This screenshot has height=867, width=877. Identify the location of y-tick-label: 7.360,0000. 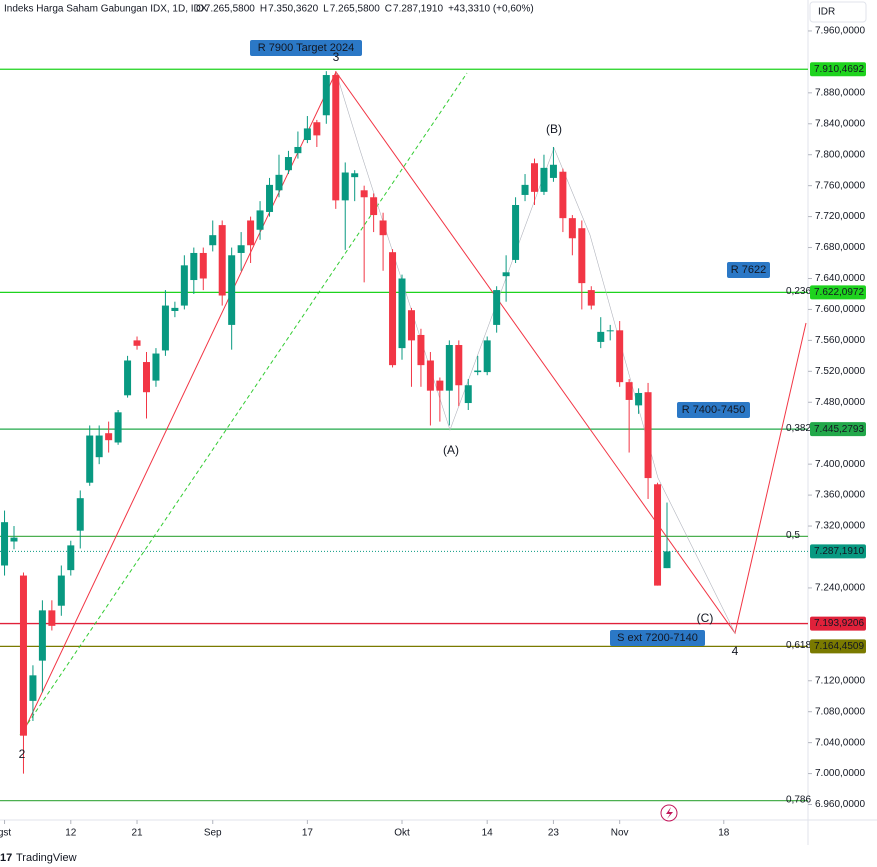
(840, 495).